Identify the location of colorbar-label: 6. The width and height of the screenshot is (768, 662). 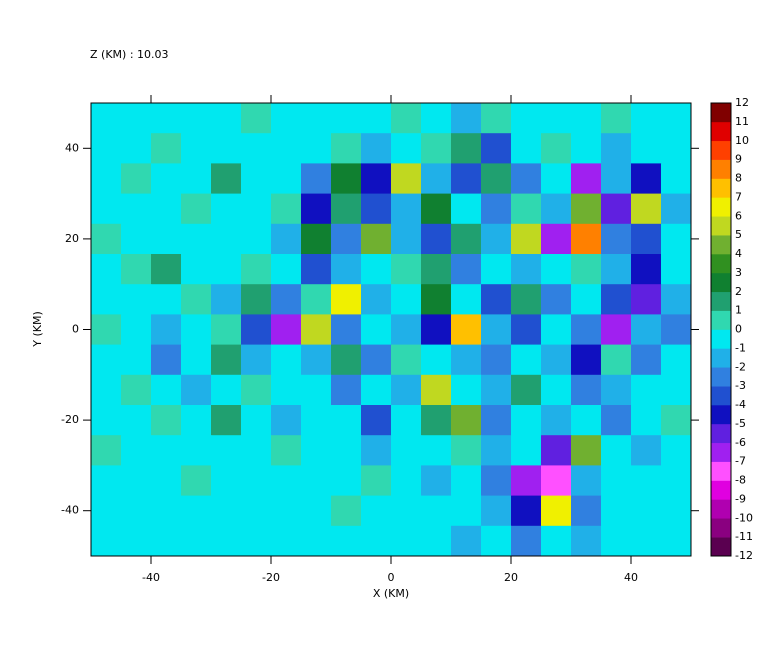
(738, 215).